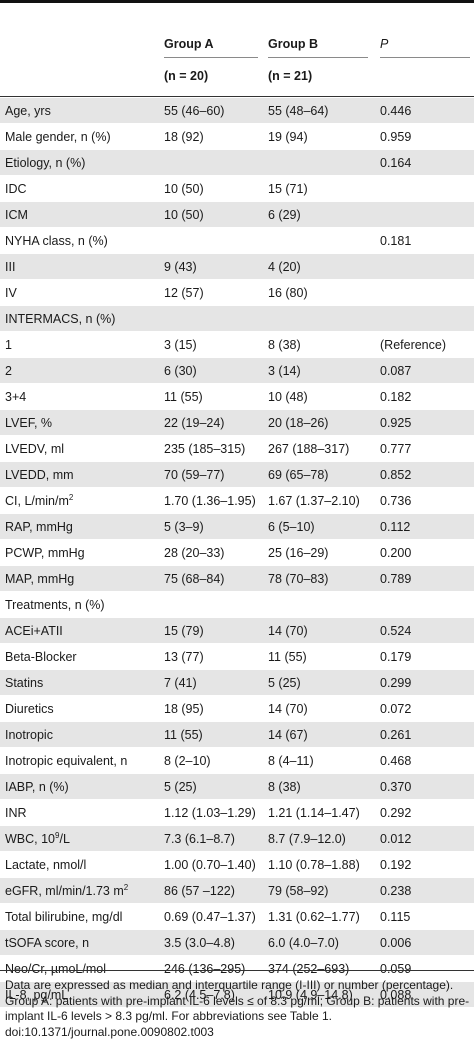 The height and width of the screenshot is (1064, 474). What do you see at coordinates (55, 969) in the screenshot?
I see `row-label: Neo/Cr, µmoL/mol` at bounding box center [55, 969].